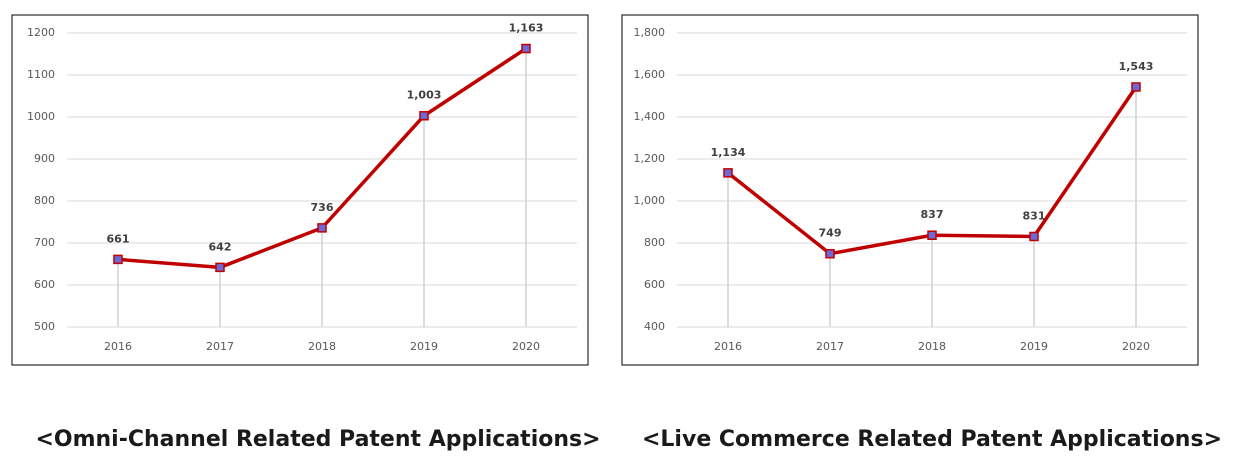 This screenshot has width=1238, height=470. Describe the element at coordinates (650, 158) in the screenshot. I see `y-tick-label: 1,200` at that location.